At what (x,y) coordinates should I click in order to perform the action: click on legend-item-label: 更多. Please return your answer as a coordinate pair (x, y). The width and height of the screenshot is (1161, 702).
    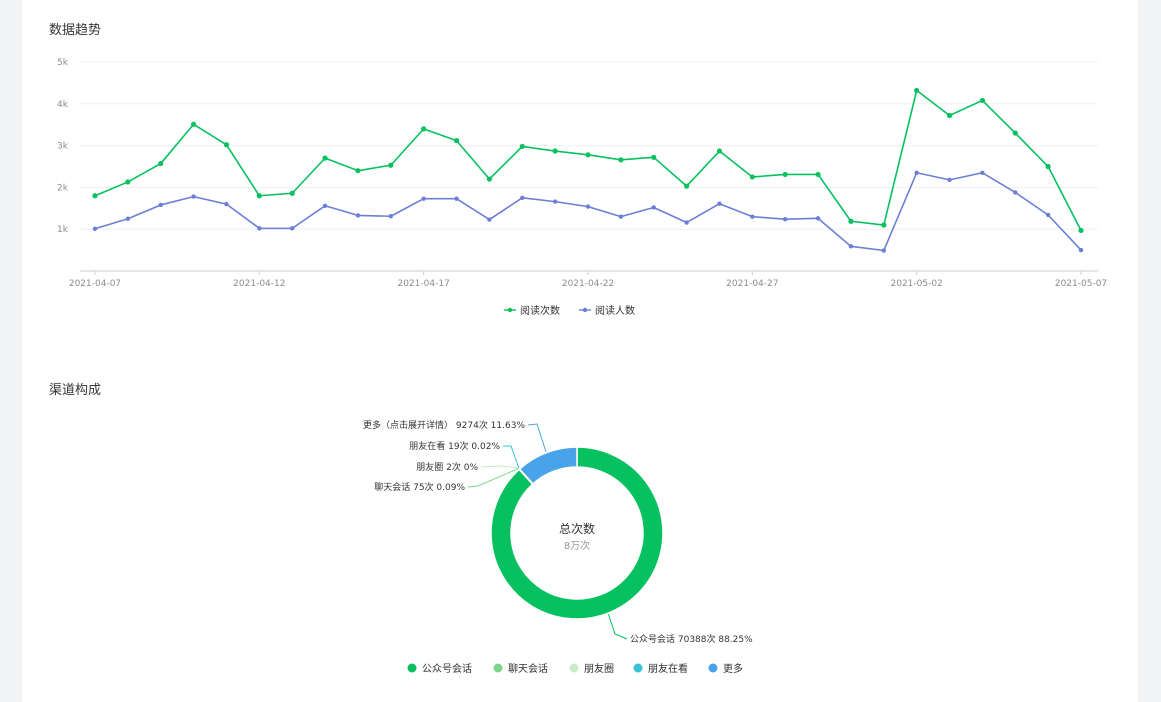
    Looking at the image, I should click on (733, 668).